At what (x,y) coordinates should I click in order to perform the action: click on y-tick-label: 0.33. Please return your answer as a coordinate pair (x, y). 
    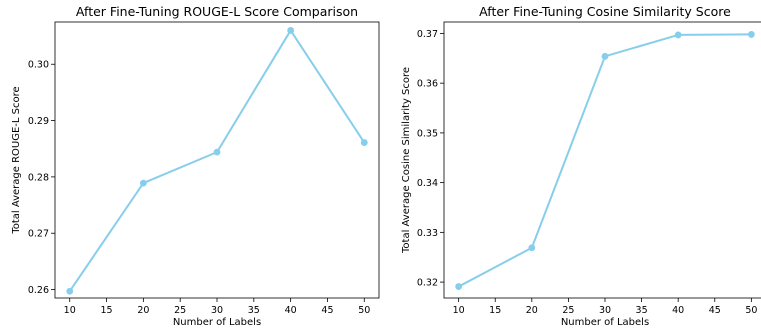
    Looking at the image, I should click on (427, 233).